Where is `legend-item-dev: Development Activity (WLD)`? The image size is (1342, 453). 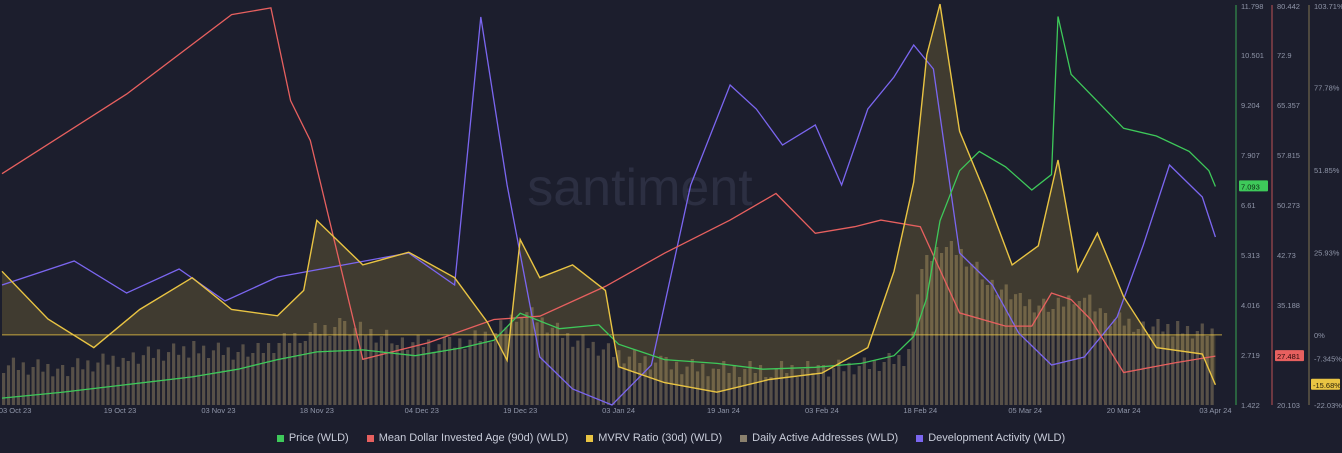
legend-item-dev: Development Activity (WLD) is located at coordinates (990, 438).